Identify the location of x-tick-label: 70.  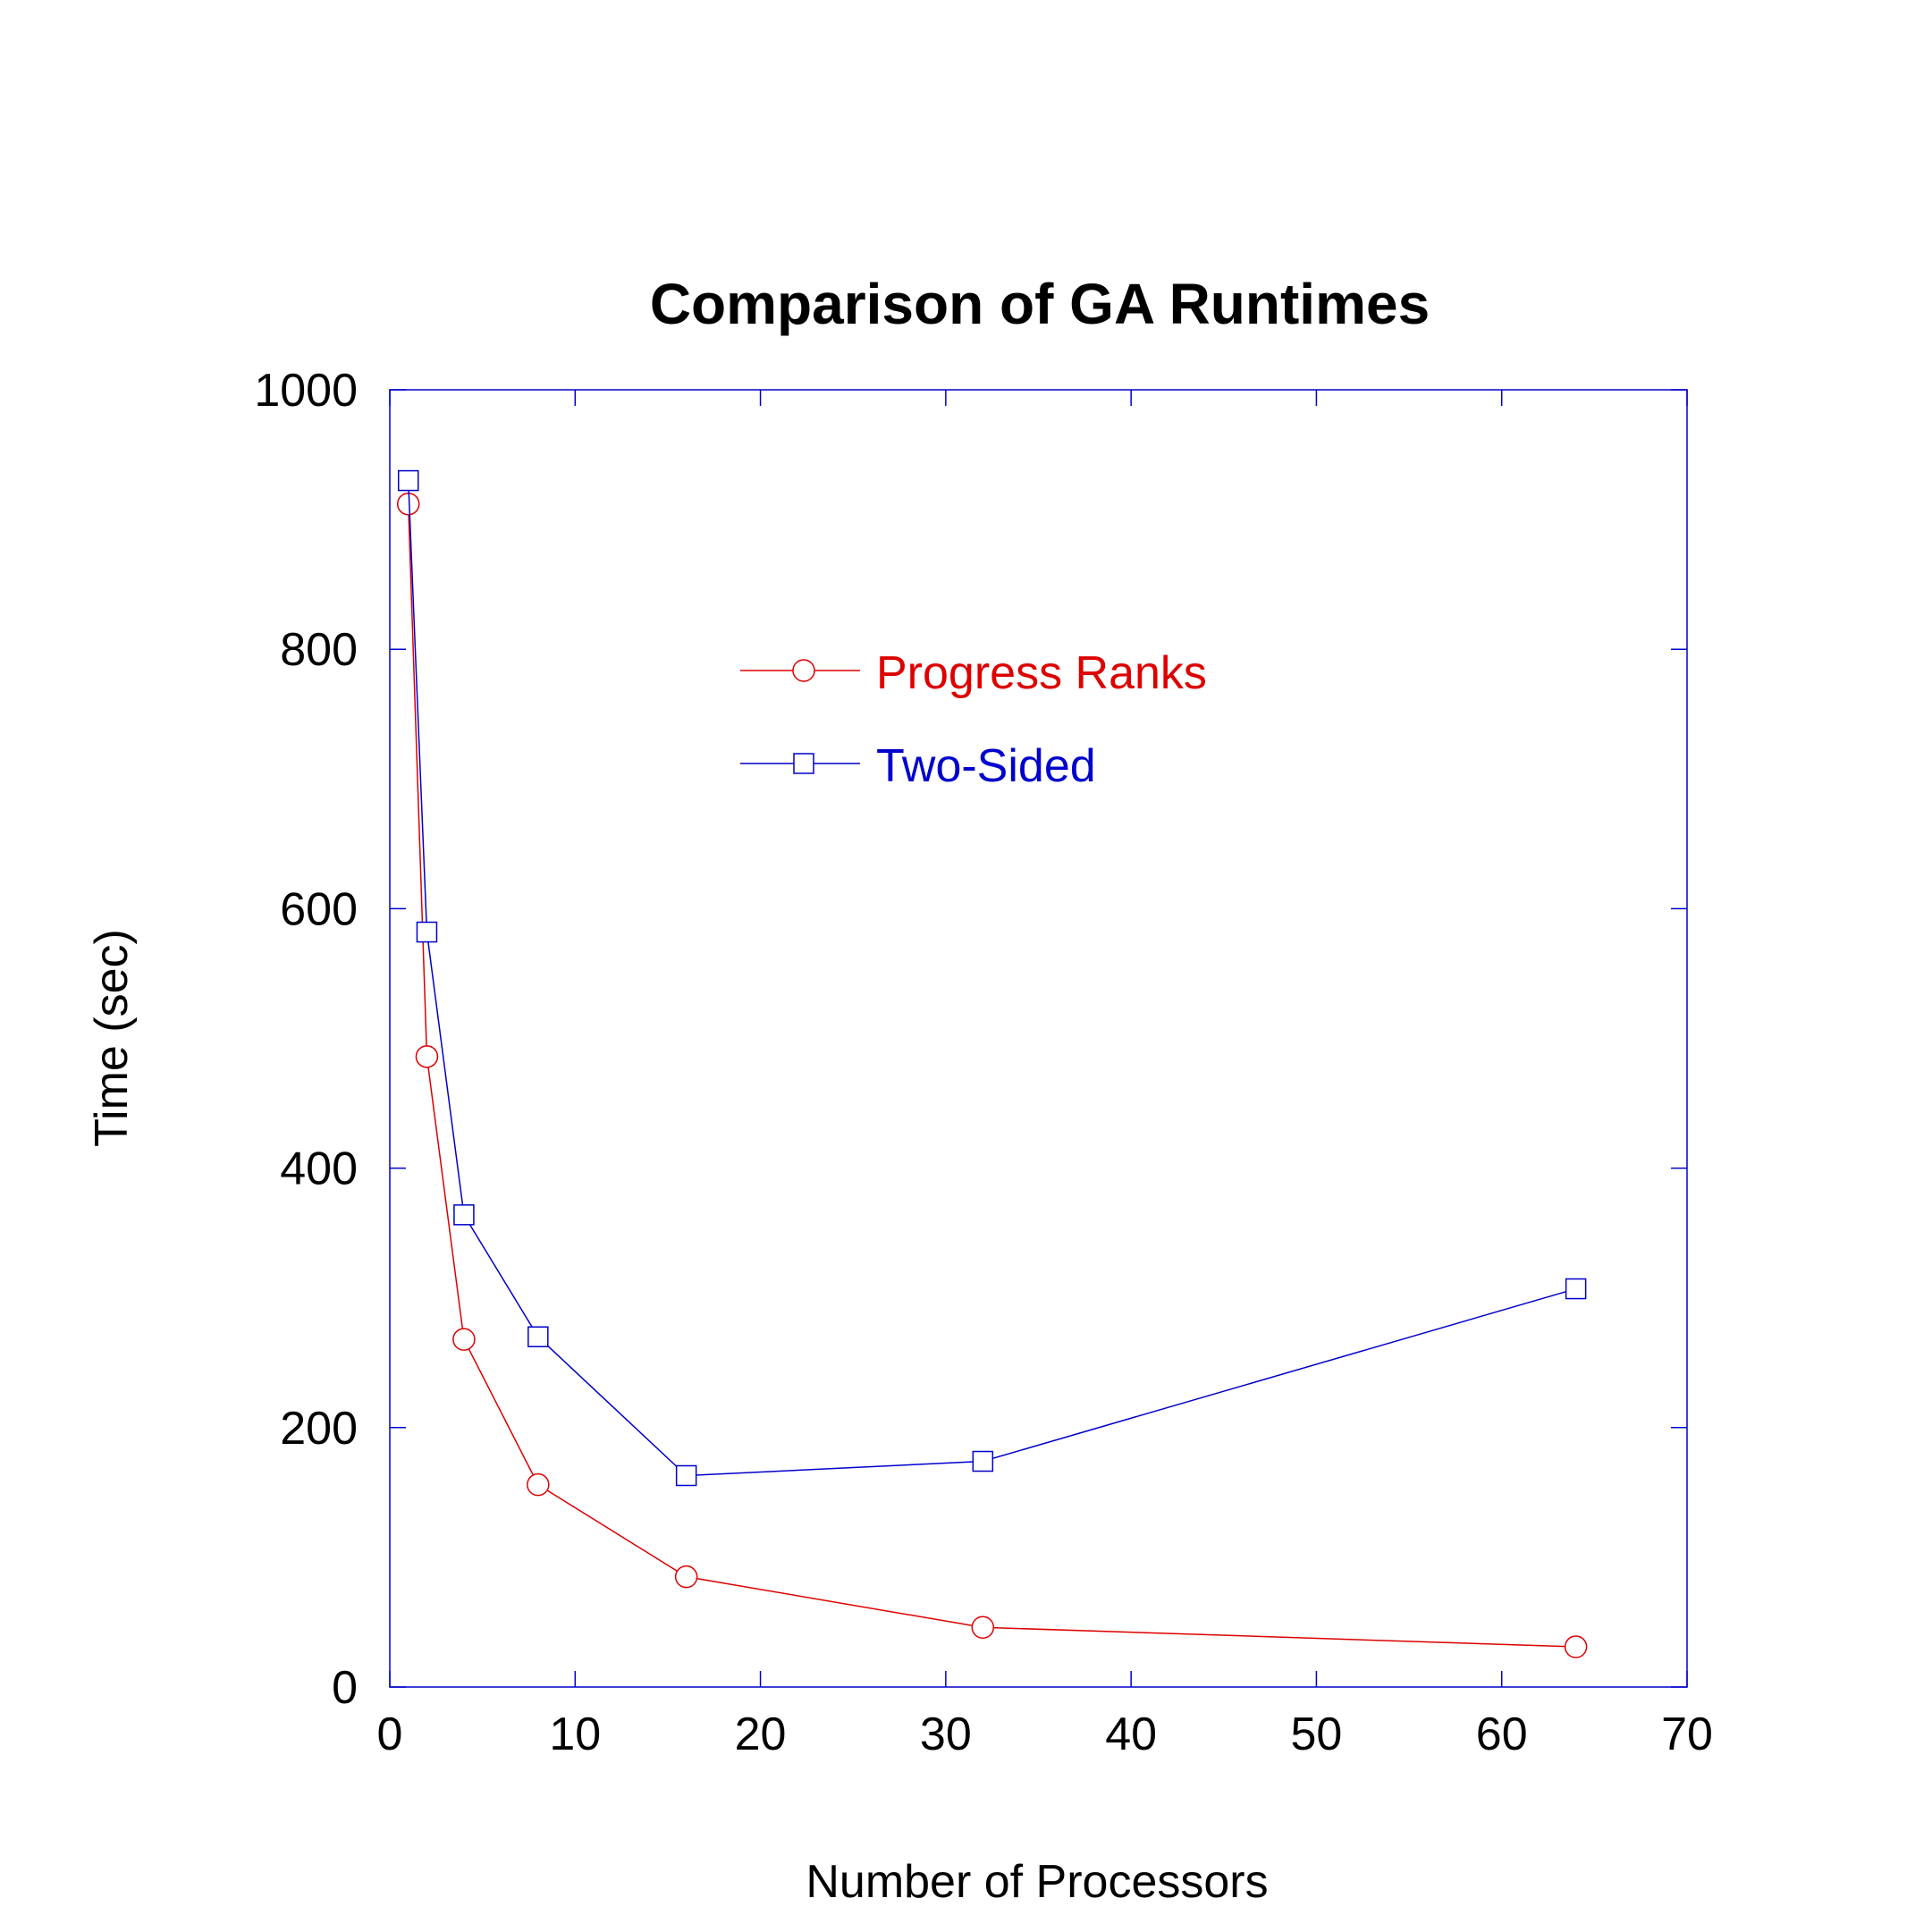
(1687, 1734).